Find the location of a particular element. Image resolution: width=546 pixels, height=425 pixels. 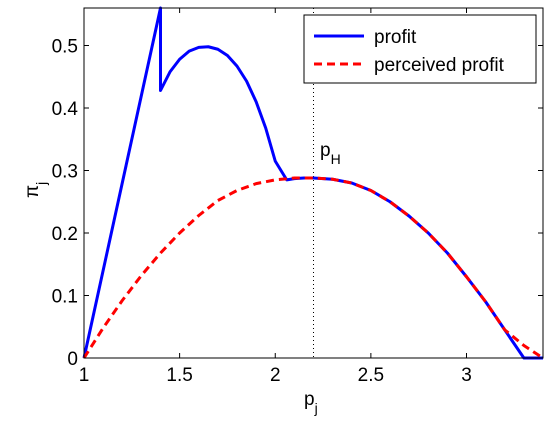

x-axis-label-sub: j is located at coordinates (316, 408).